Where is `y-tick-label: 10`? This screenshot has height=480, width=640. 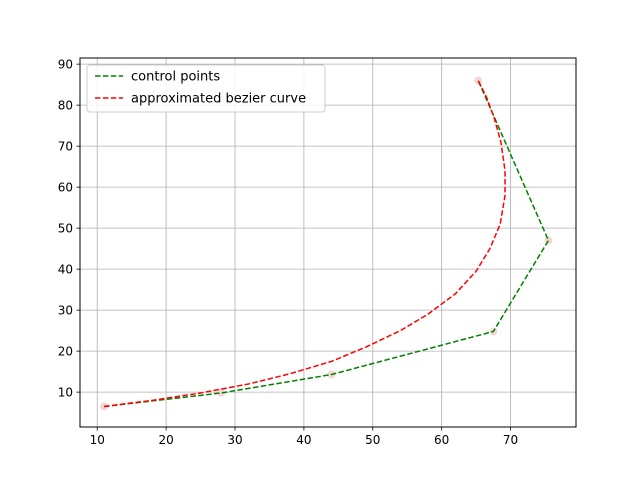
y-tick-label: 10 is located at coordinates (65, 392).